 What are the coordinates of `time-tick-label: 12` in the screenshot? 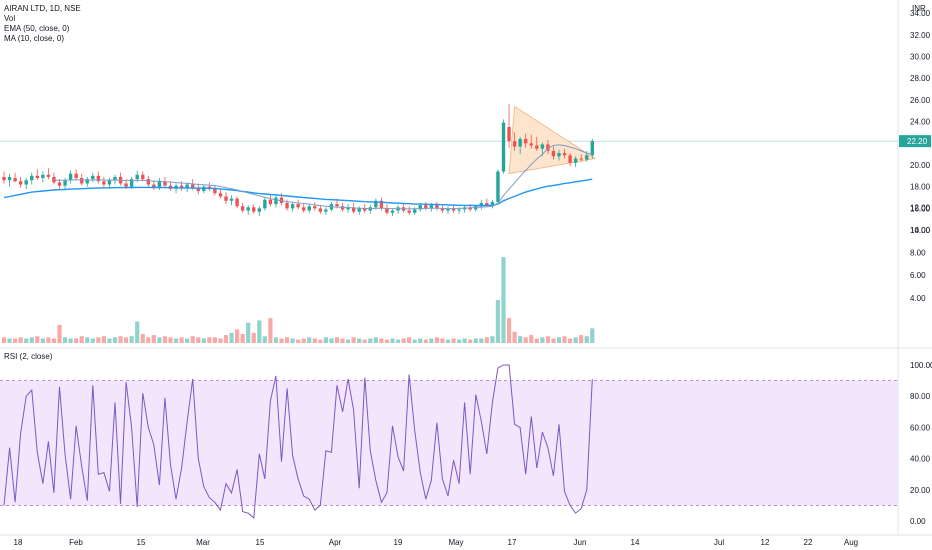 It's located at (765, 542).